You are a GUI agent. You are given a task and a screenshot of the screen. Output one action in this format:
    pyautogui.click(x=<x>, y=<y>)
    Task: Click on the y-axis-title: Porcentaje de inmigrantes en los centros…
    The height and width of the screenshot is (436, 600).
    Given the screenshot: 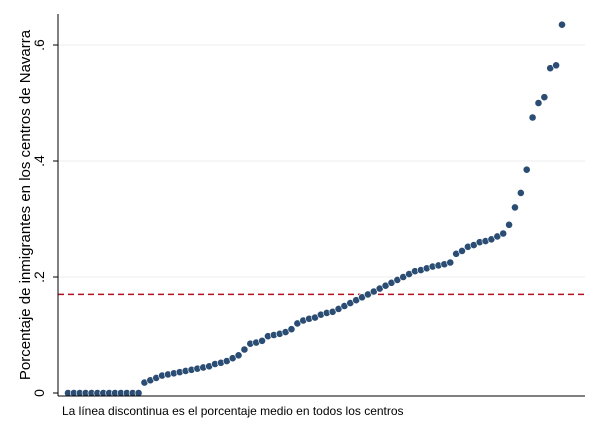 What is the action you would take?
    pyautogui.click(x=25, y=204)
    